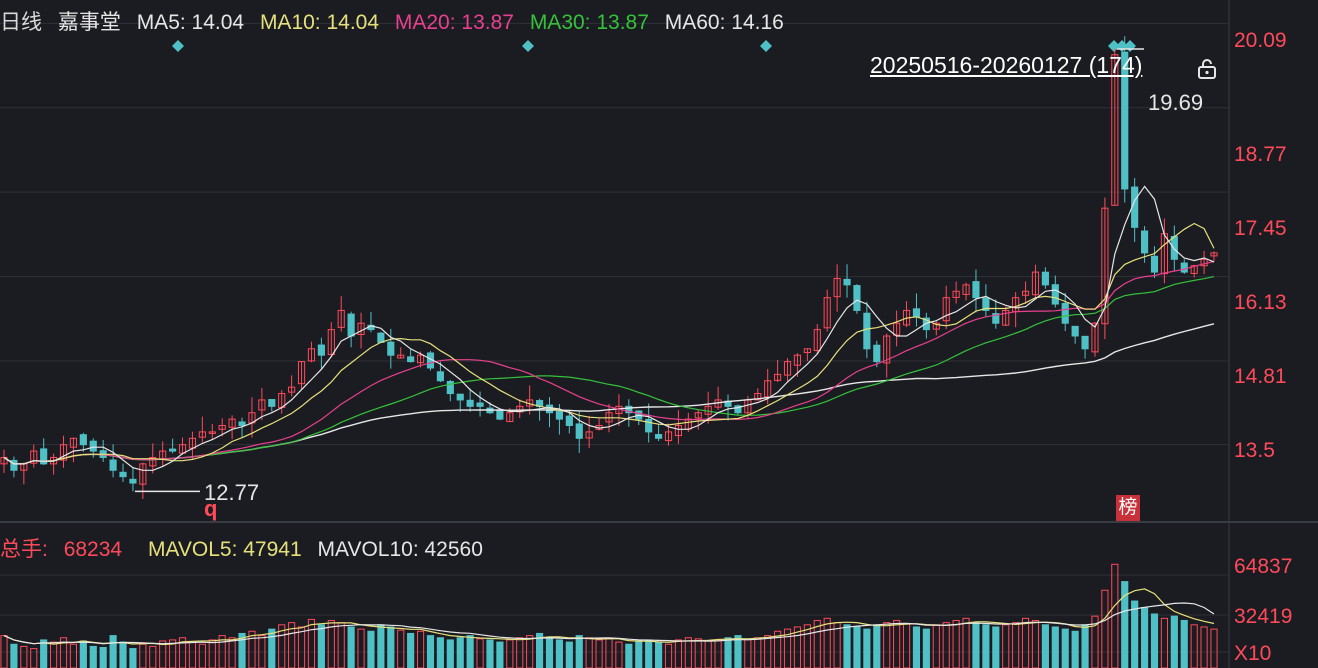 This screenshot has width=1318, height=668. What do you see at coordinates (190, 22) in the screenshot?
I see `ma5-label: MA5: 14.04` at bounding box center [190, 22].